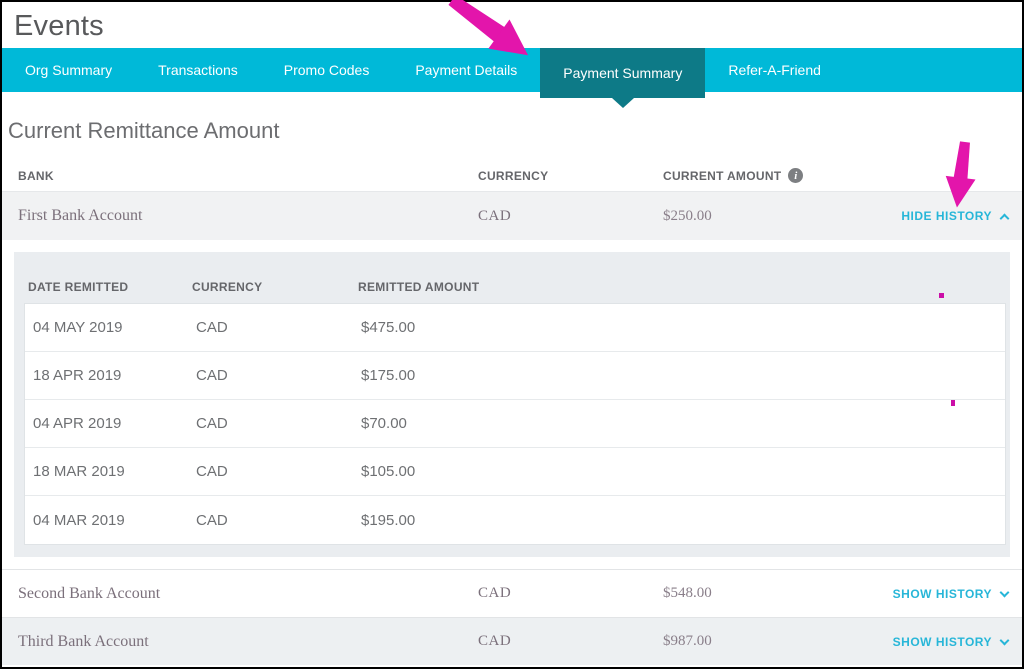  Describe the element at coordinates (79, 471) in the screenshot. I see `remit-date: 18 MAR 2019` at that location.